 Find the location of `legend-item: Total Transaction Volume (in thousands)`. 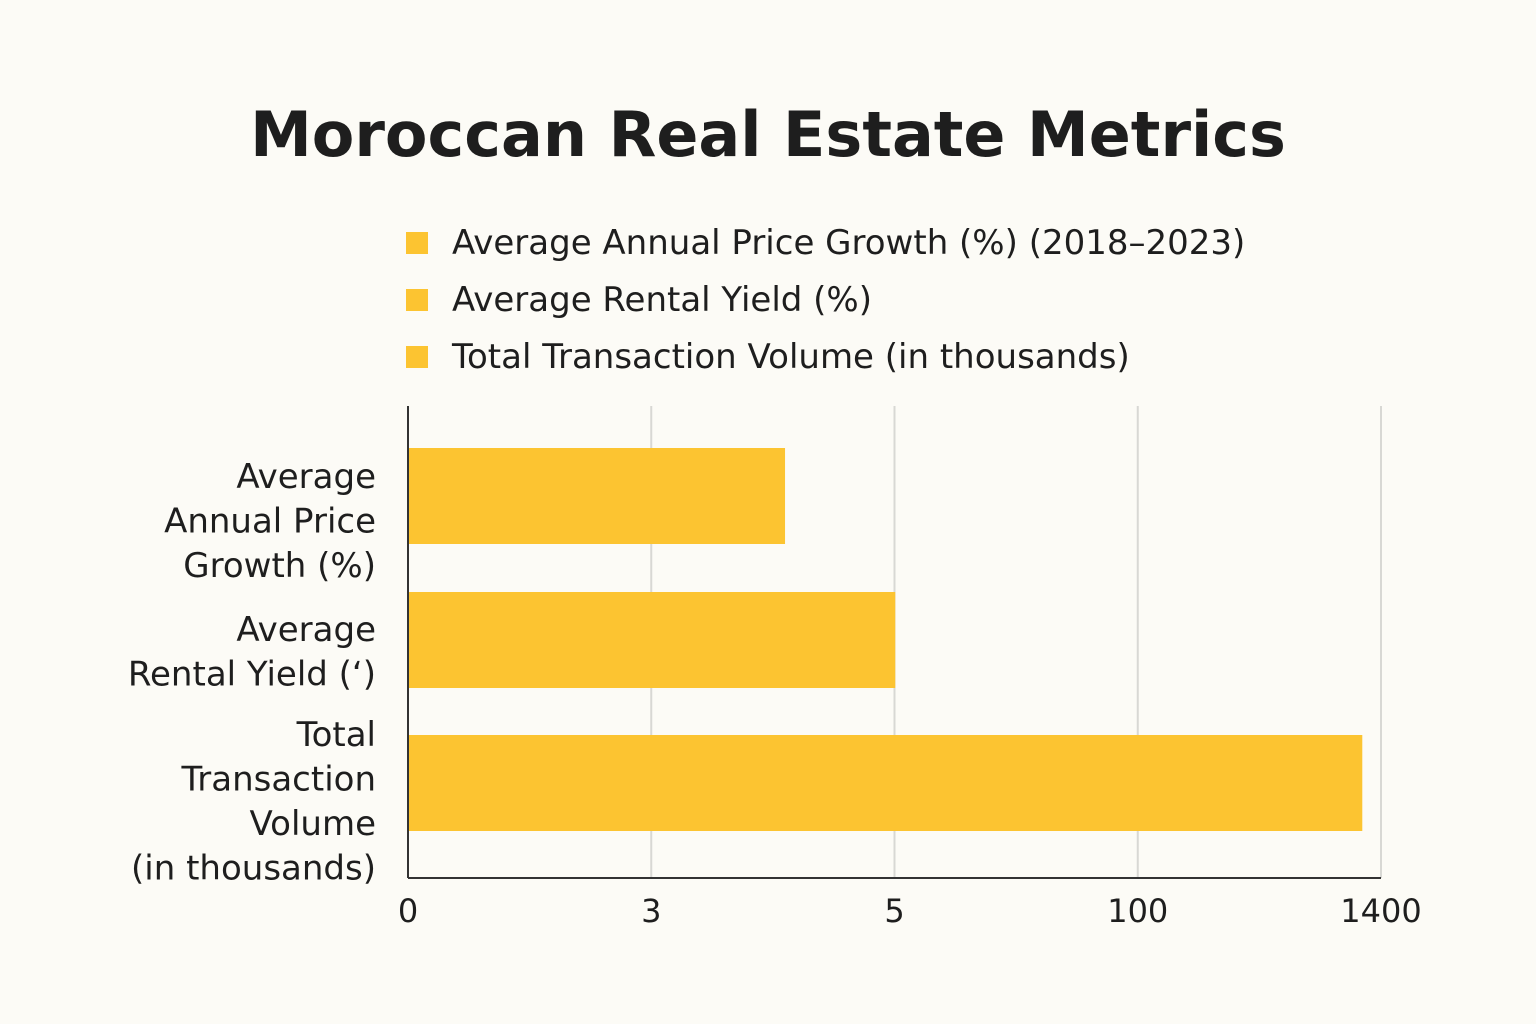

legend-item: Total Transaction Volume (in thousands) is located at coordinates (825, 356).